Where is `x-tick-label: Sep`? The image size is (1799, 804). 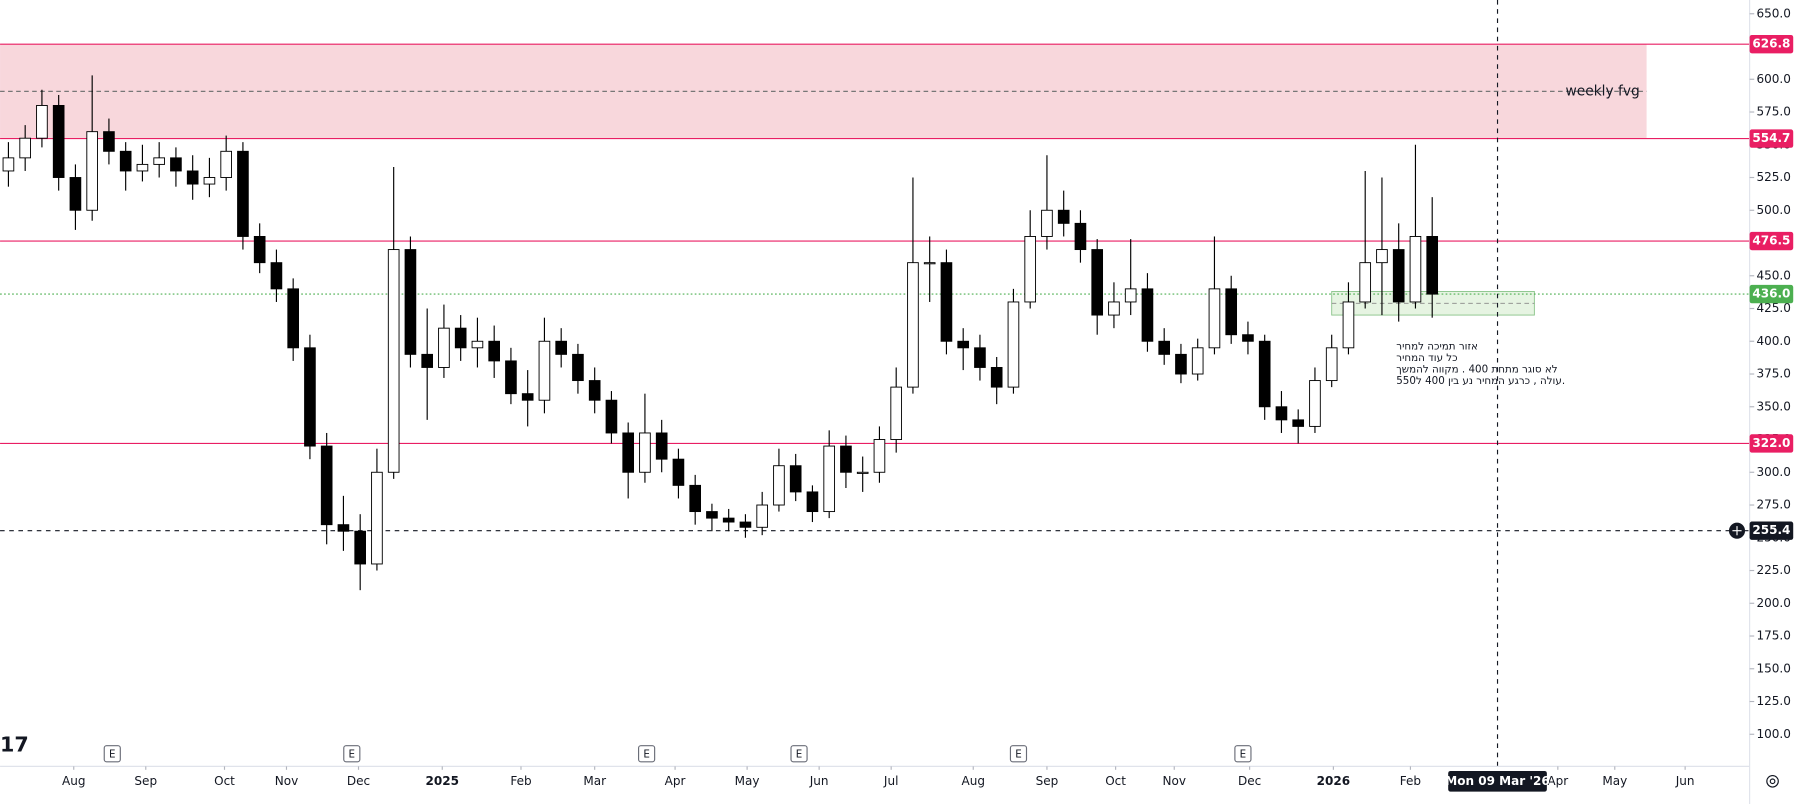 x-tick-label: Sep is located at coordinates (1047, 781).